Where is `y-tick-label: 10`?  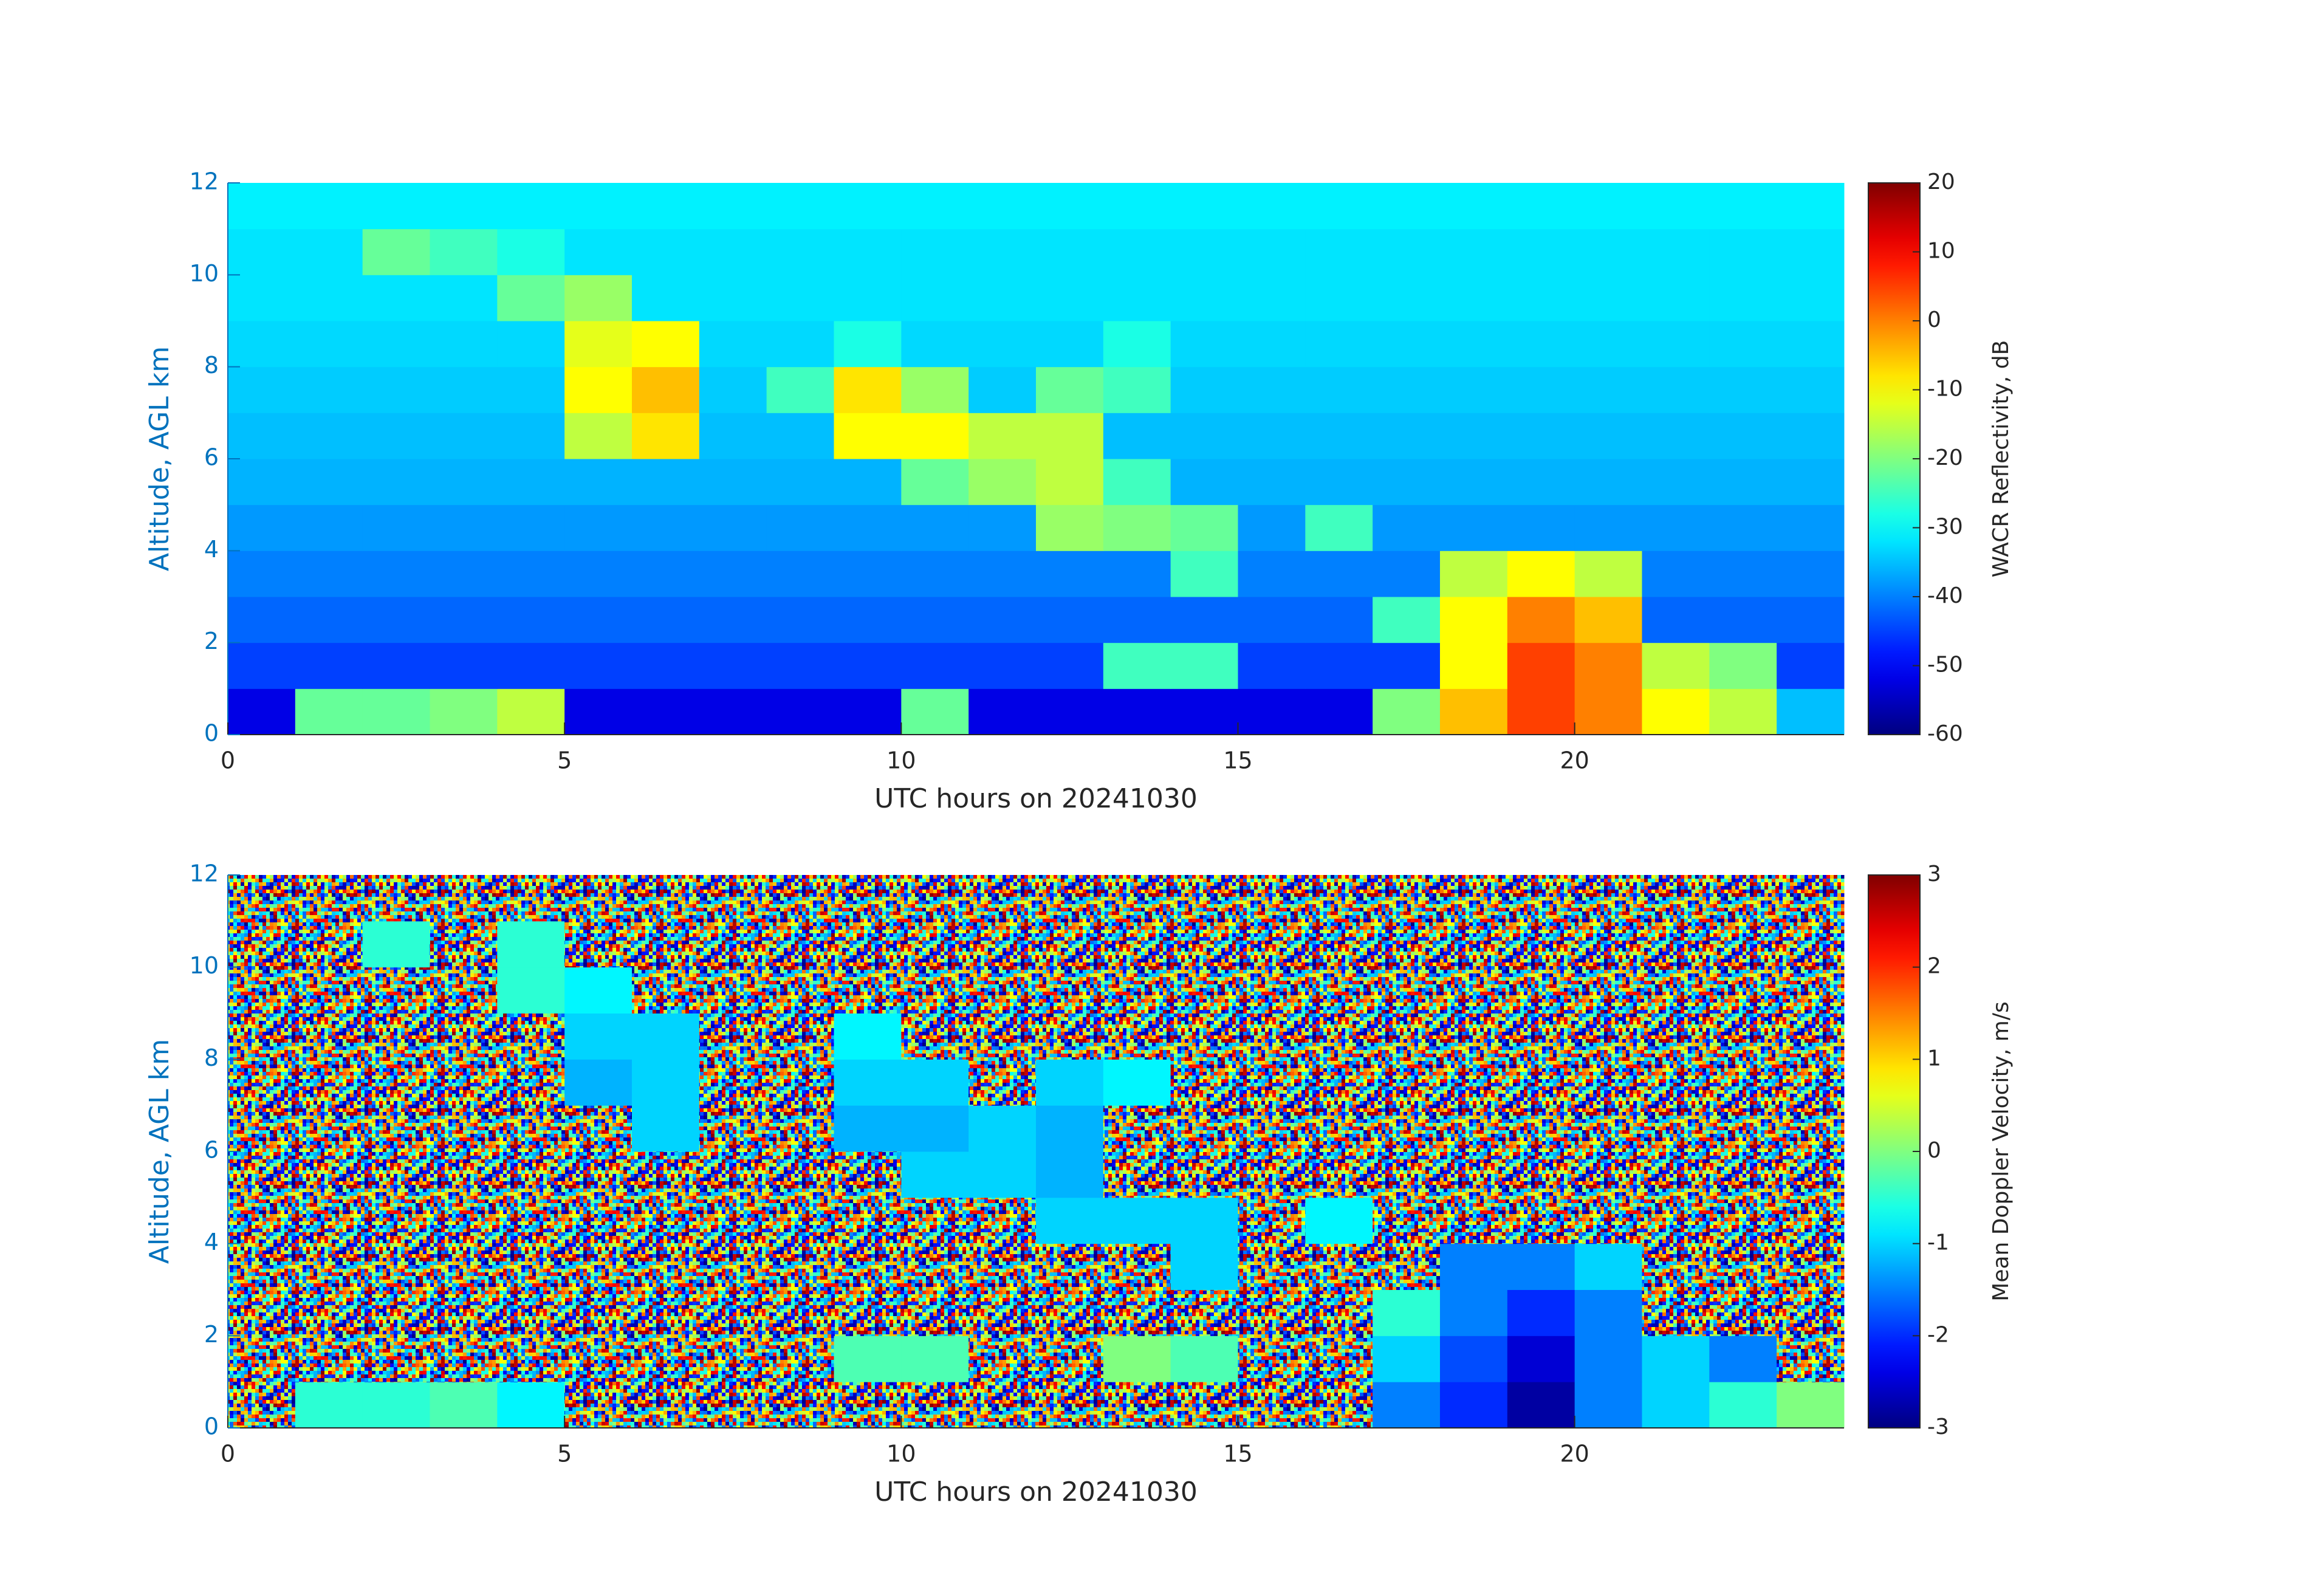
y-tick-label: 10 is located at coordinates (205, 273).